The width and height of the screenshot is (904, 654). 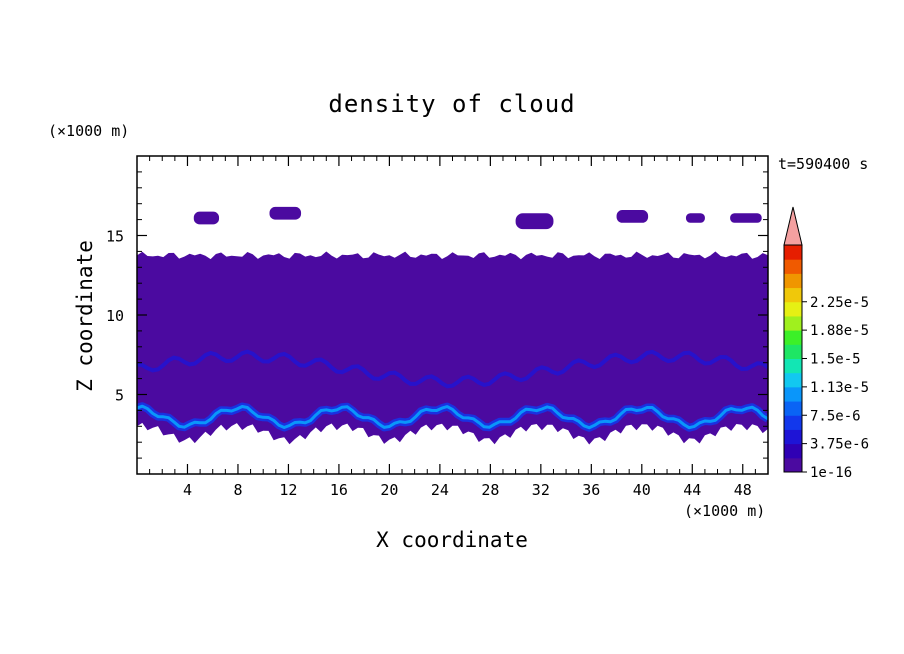 I want to click on y-tick-label: 10, so click(x=115, y=316).